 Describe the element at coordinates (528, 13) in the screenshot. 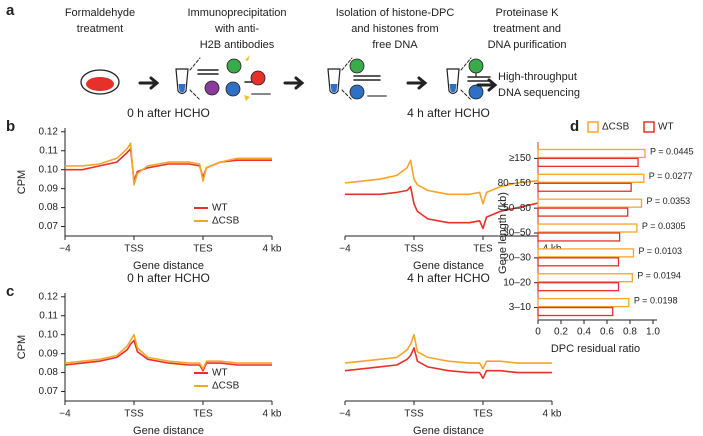

I see `step-text: Proteinase K` at that location.